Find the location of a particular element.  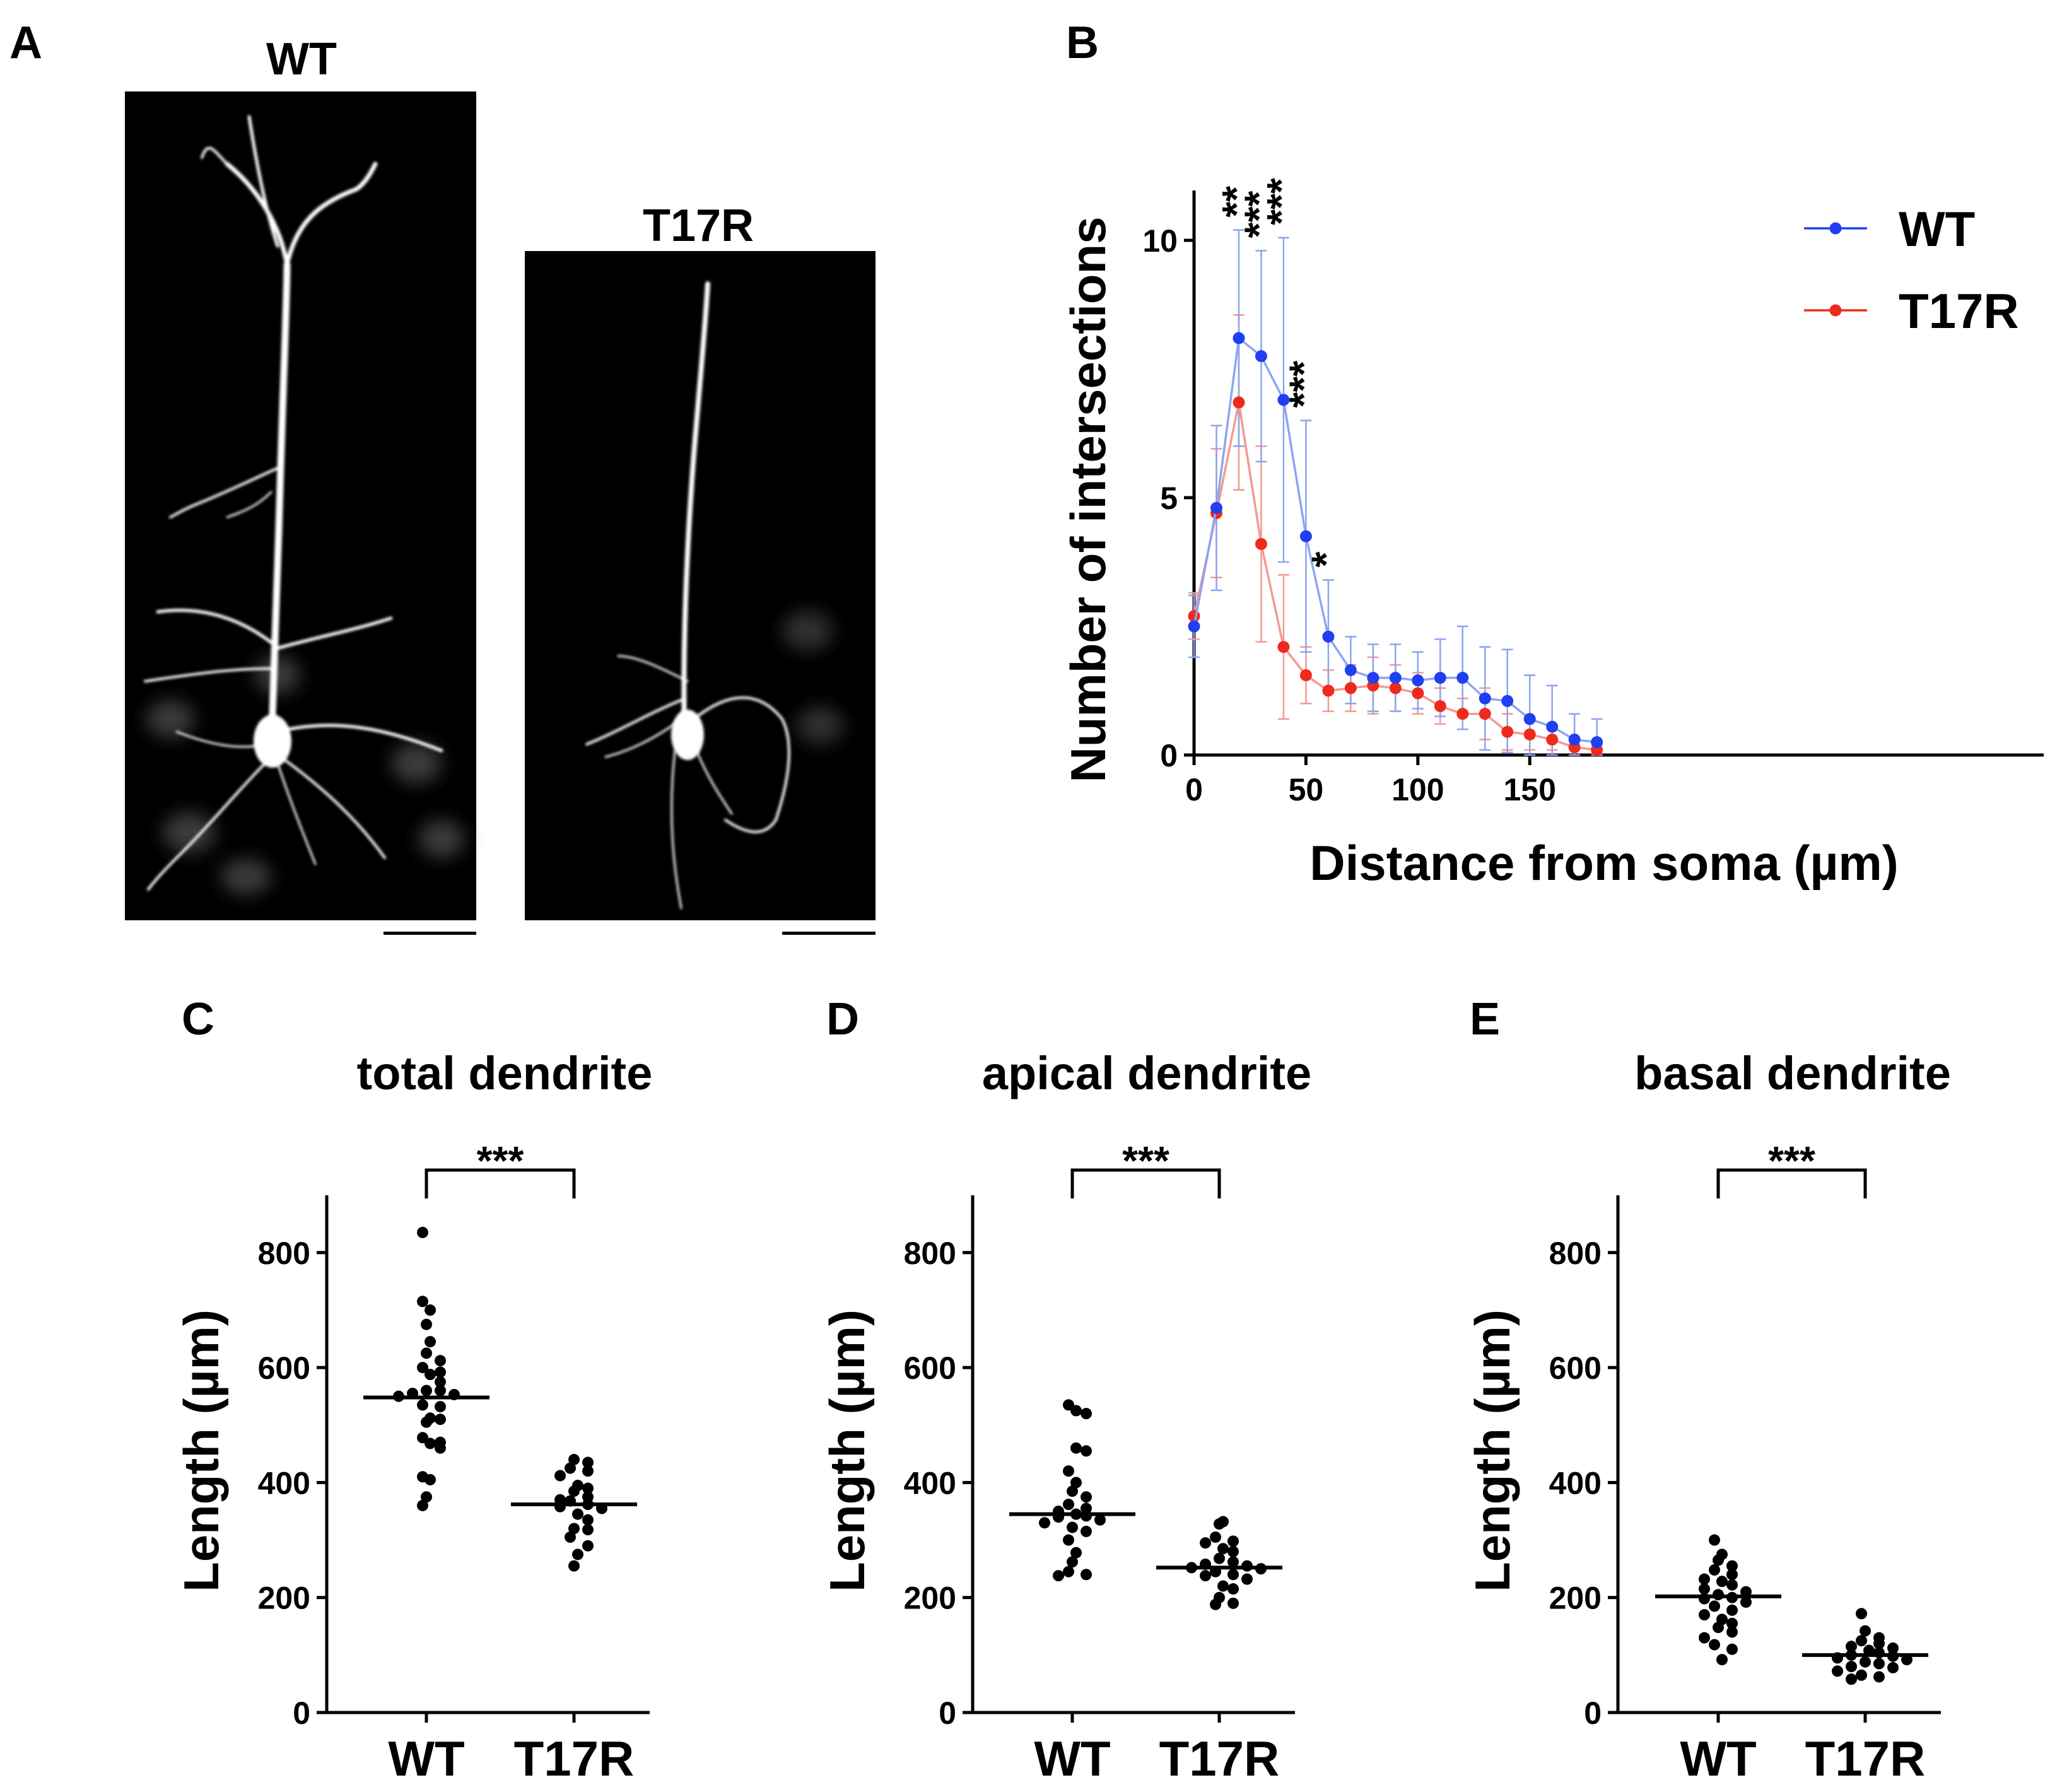

y-tick-label: 10 is located at coordinates (1160, 241).